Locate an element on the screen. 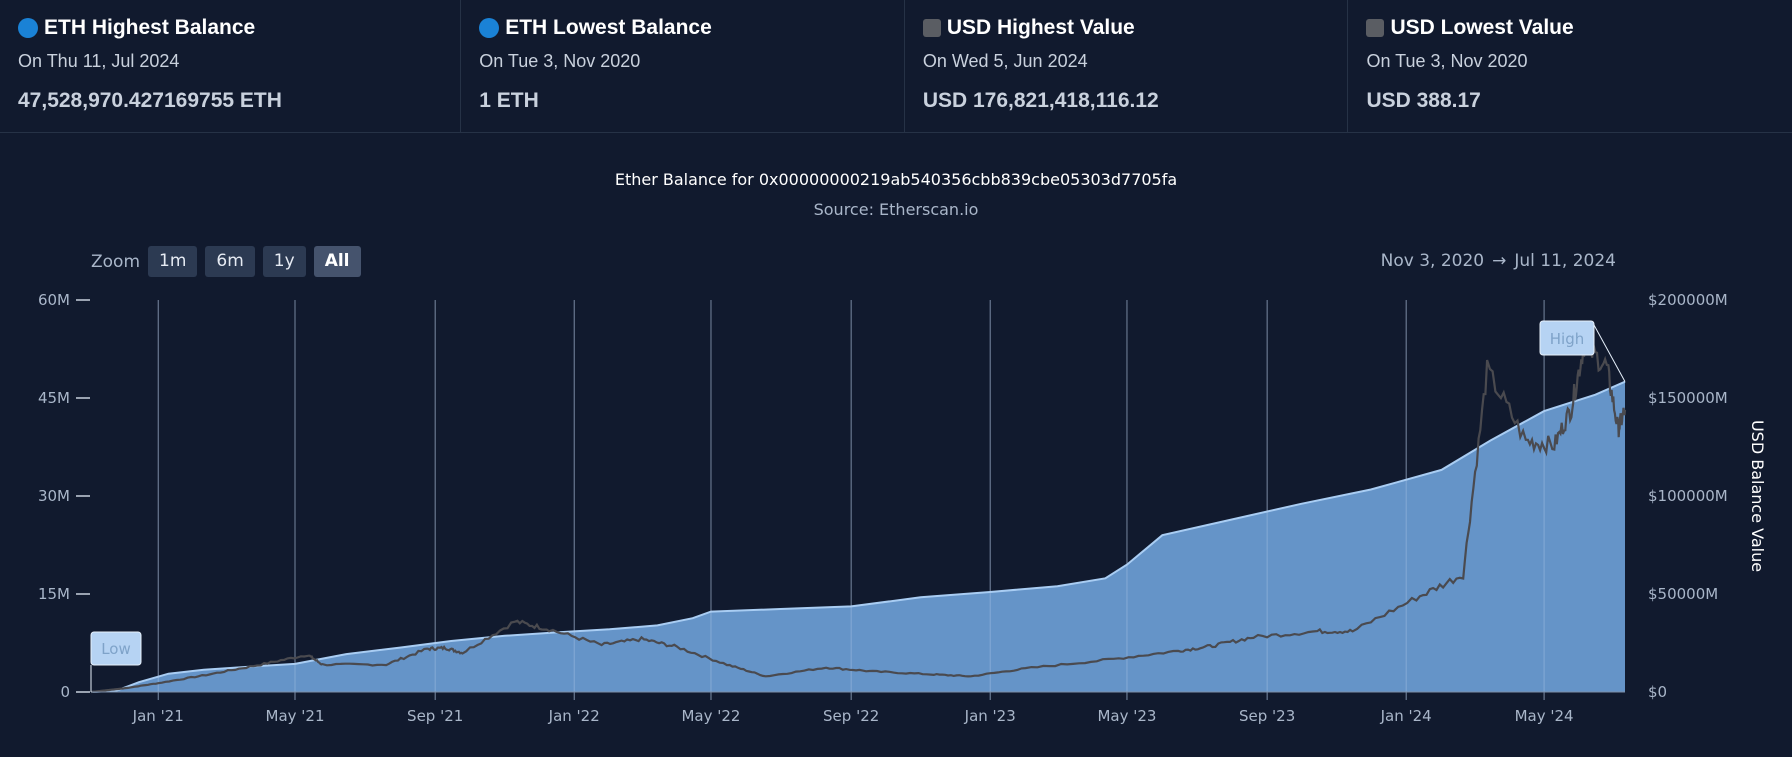 The image size is (1792, 757). date-range: Nov 3, 2020 → Jul 11, 2024 is located at coordinates (1498, 261).